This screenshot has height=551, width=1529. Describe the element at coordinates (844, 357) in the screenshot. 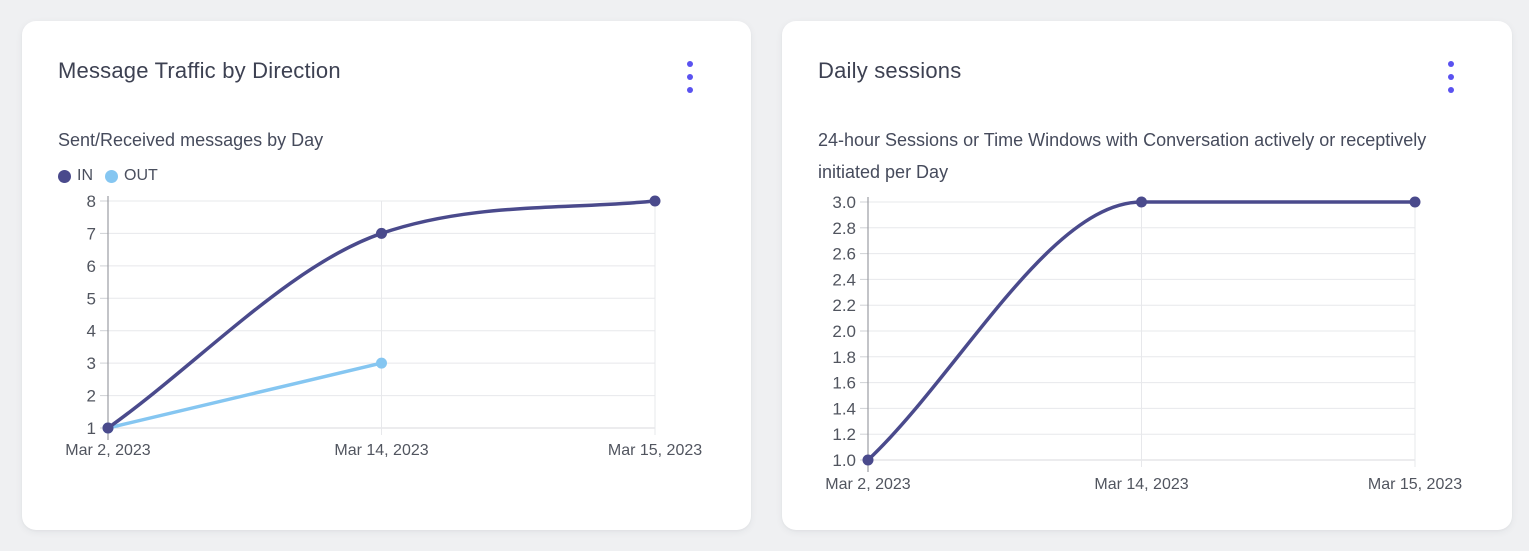

I see `y-tick-label: 1.8` at that location.